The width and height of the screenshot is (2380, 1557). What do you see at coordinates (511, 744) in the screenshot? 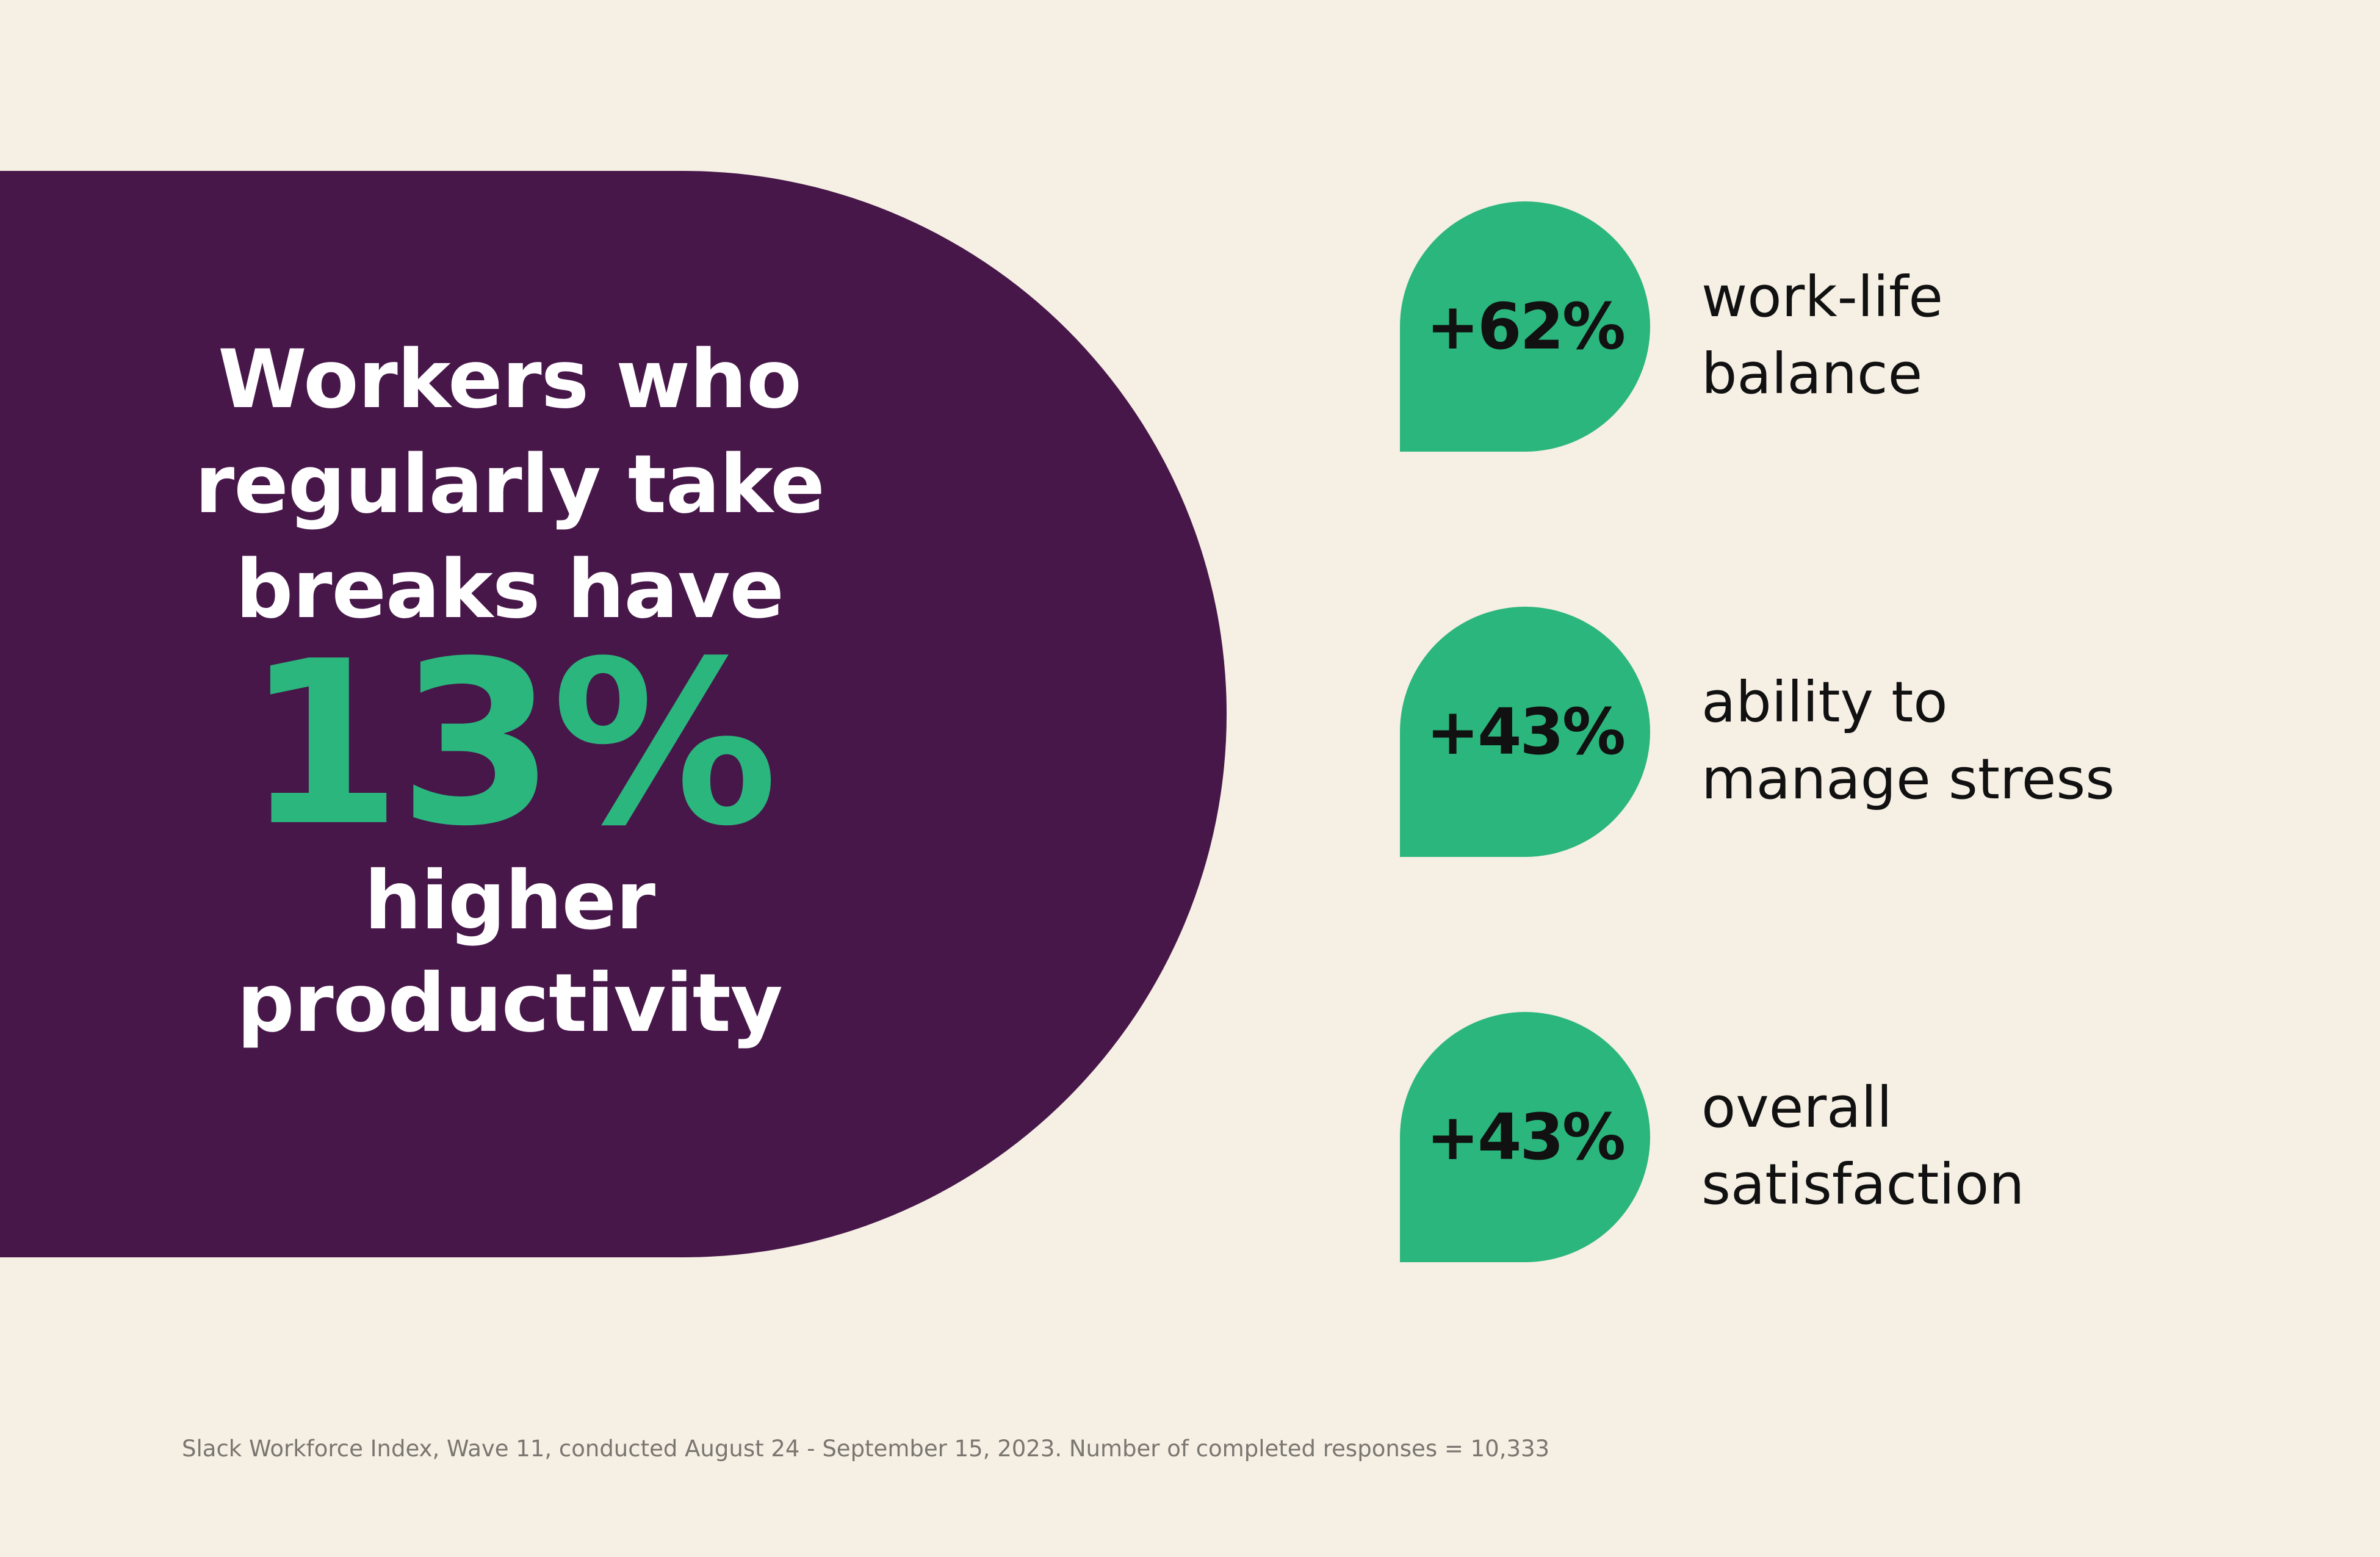
I see `hero-big-value: 13%` at bounding box center [511, 744].